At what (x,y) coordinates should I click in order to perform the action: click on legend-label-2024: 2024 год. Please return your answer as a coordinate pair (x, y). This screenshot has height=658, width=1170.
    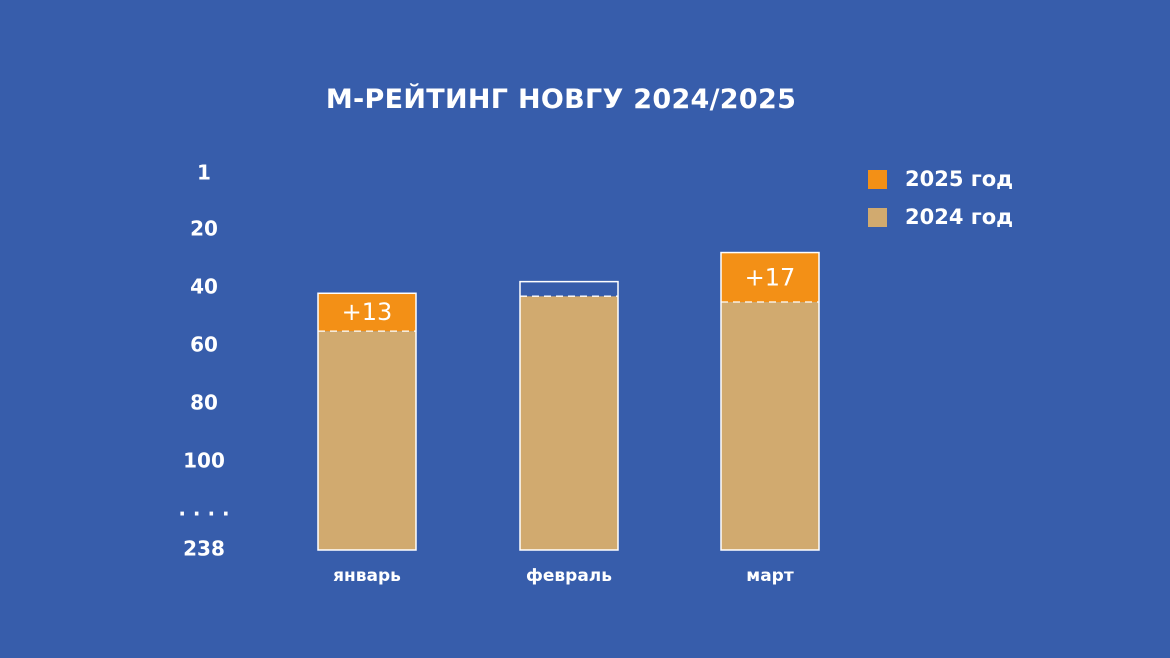
    Looking at the image, I should click on (959, 217).